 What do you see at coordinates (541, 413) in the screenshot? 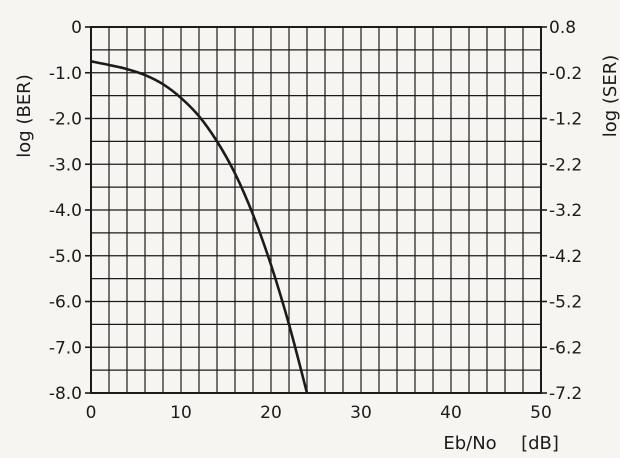
I see `x-tick-label: 50` at bounding box center [541, 413].